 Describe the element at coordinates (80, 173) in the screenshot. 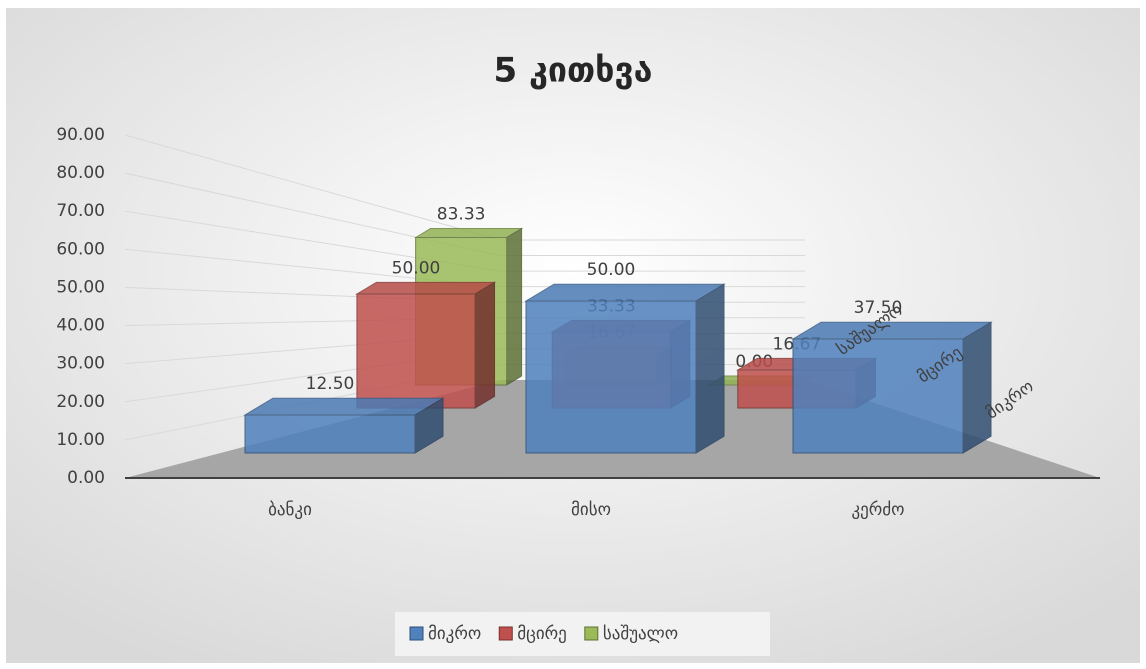

I see `y-tick-label: 80.00` at that location.